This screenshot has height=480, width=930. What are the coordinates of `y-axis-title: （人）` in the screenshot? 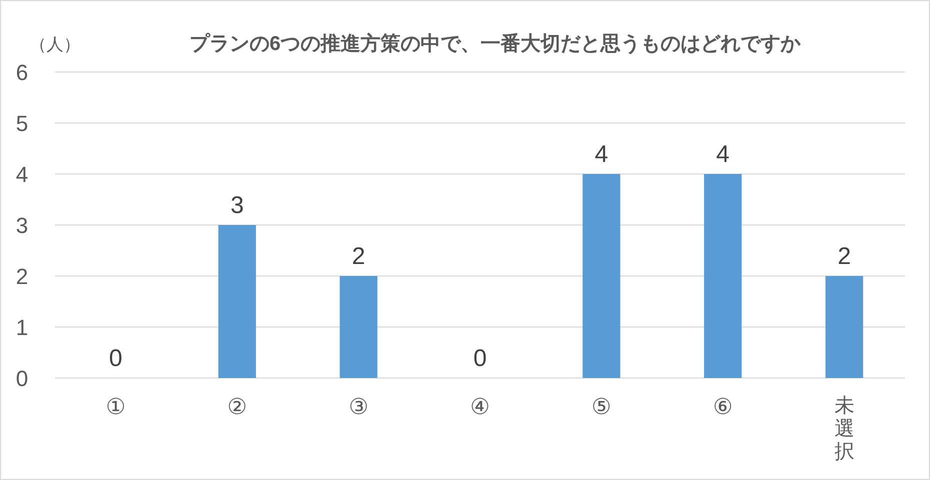 It's located at (55, 44).